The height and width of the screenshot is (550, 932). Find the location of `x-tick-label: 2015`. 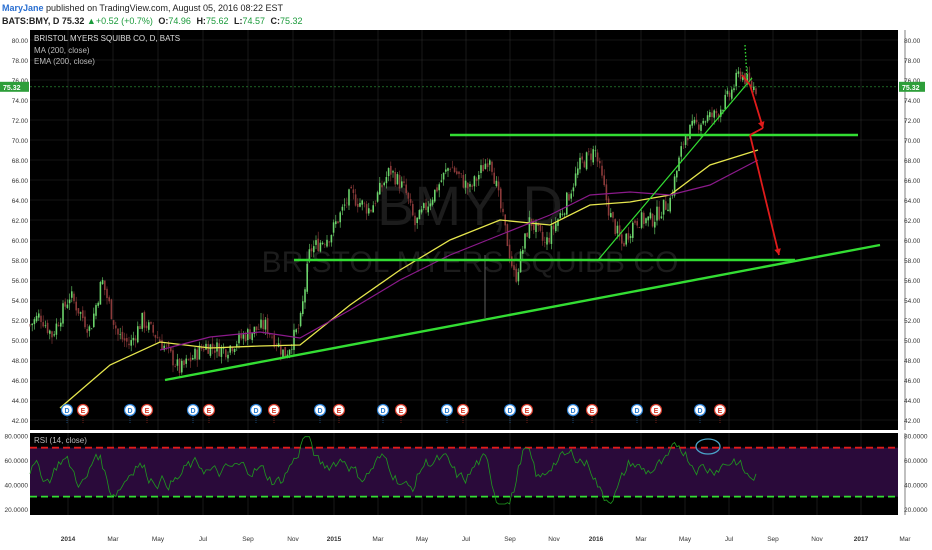

x-tick-label: 2015 is located at coordinates (334, 539).